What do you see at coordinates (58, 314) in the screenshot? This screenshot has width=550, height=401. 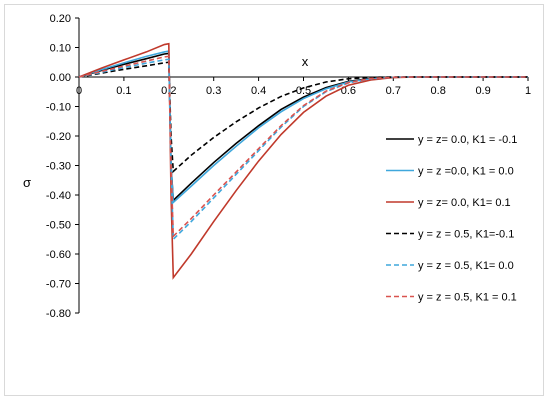 I see `y-tick-label: -0.80` at bounding box center [58, 314].